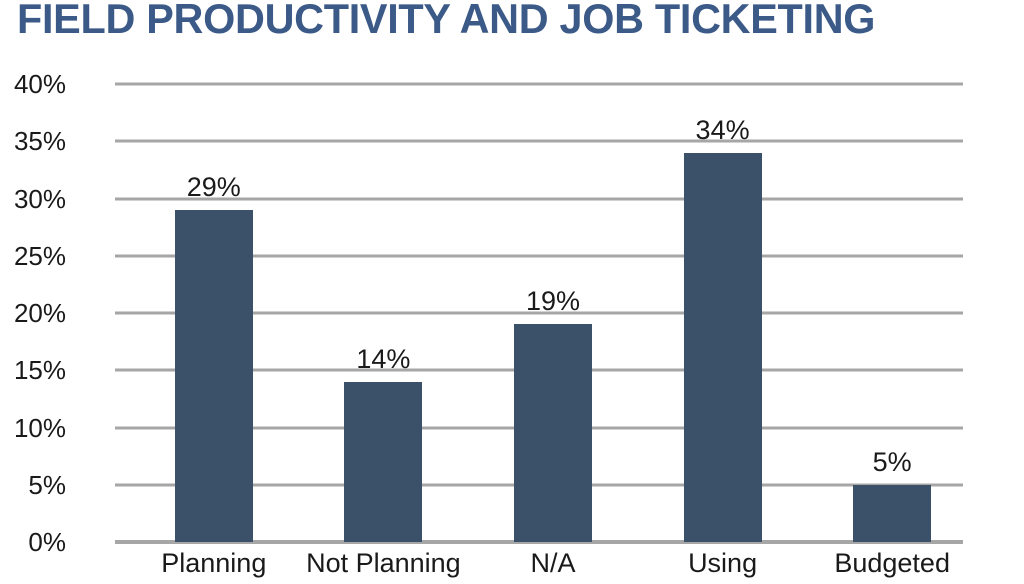 The image size is (1024, 584). I want to click on y-tick-label: 40%, so click(39, 84).